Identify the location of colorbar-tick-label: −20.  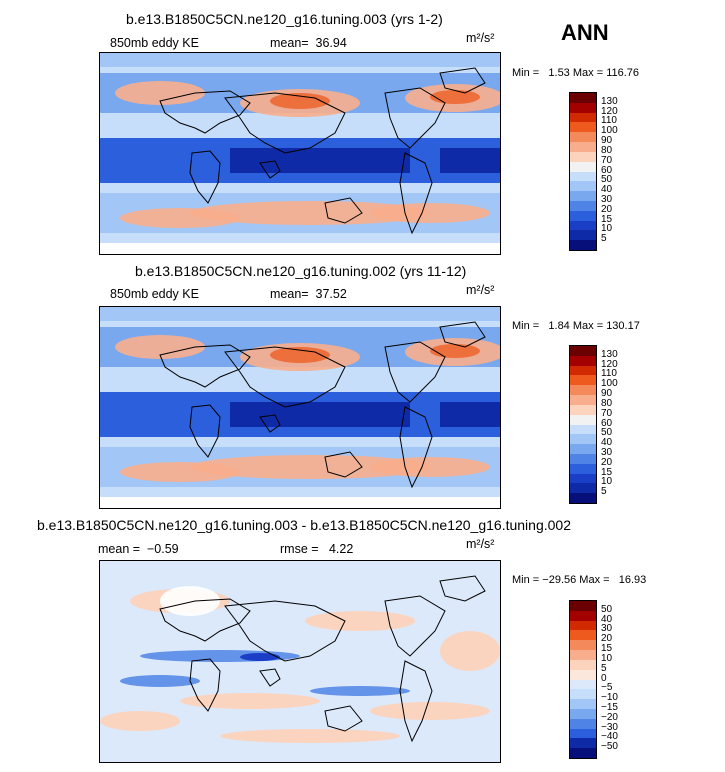
(609, 717).